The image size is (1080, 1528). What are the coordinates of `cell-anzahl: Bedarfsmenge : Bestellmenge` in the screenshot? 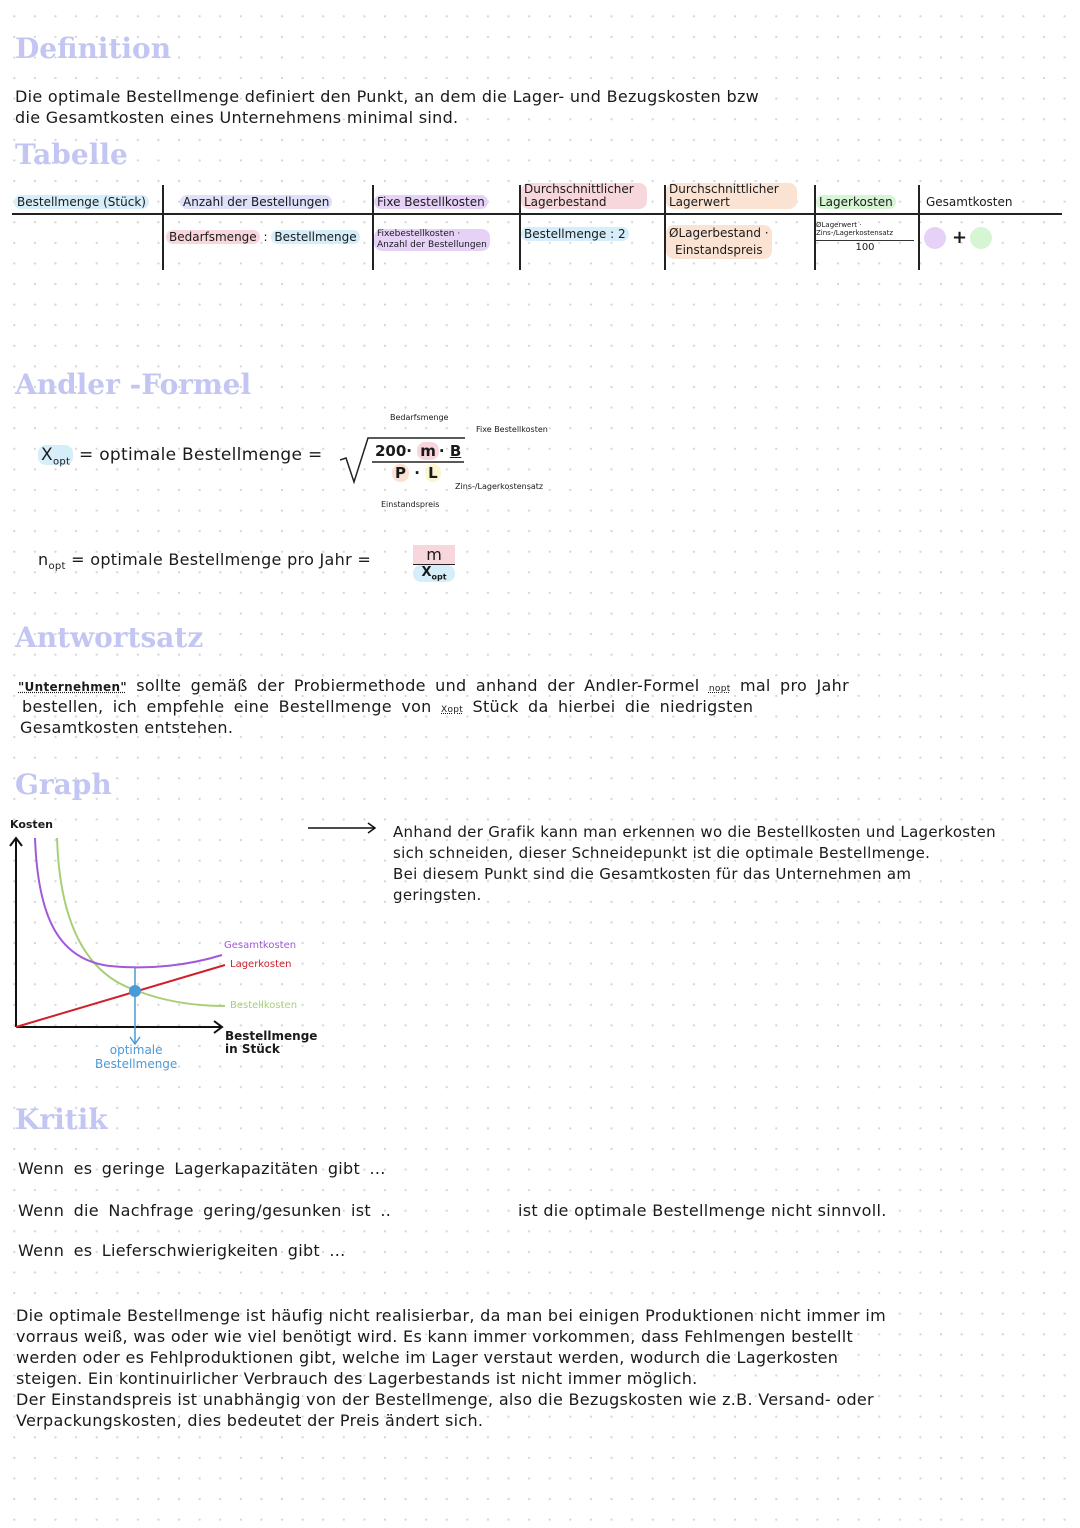 It's located at (263, 237).